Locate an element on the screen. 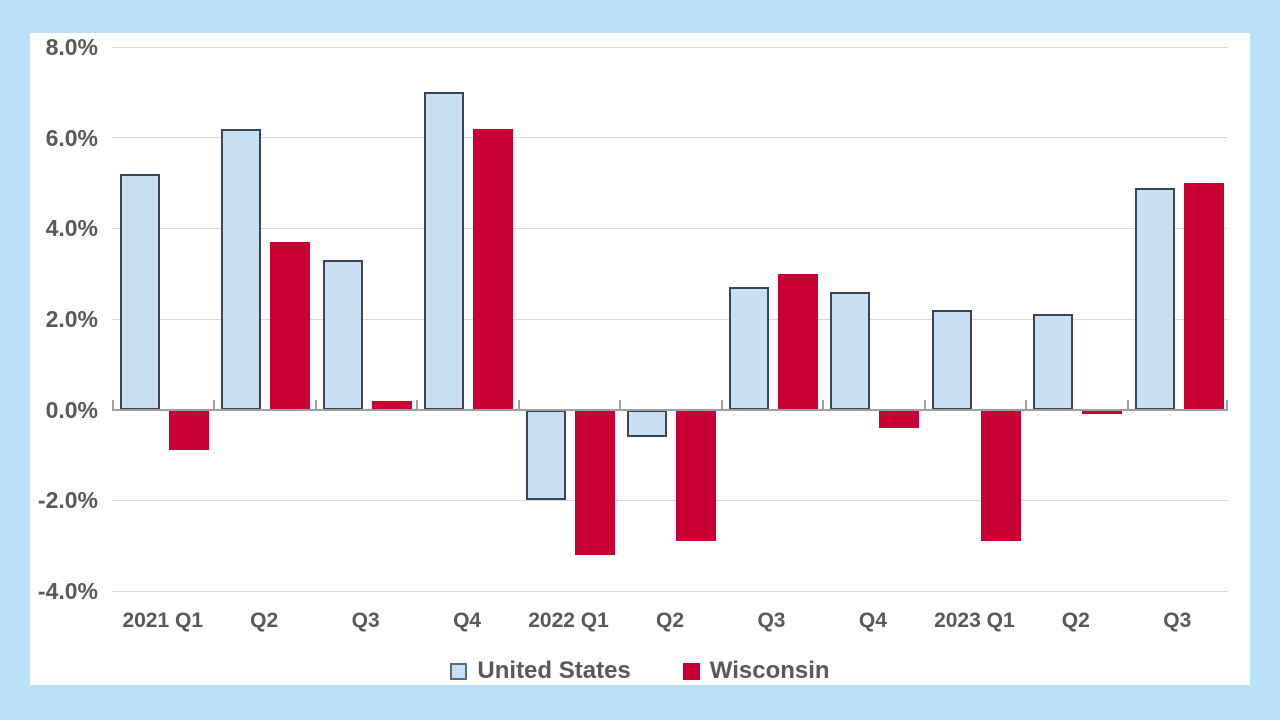  x-axis-zero-line is located at coordinates (670, 409).